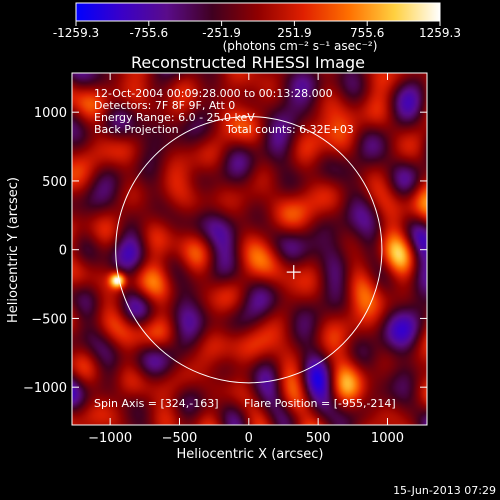 This screenshot has width=500, height=500. Describe the element at coordinates (54, 182) in the screenshot. I see `y-tick-label: 500` at that location.